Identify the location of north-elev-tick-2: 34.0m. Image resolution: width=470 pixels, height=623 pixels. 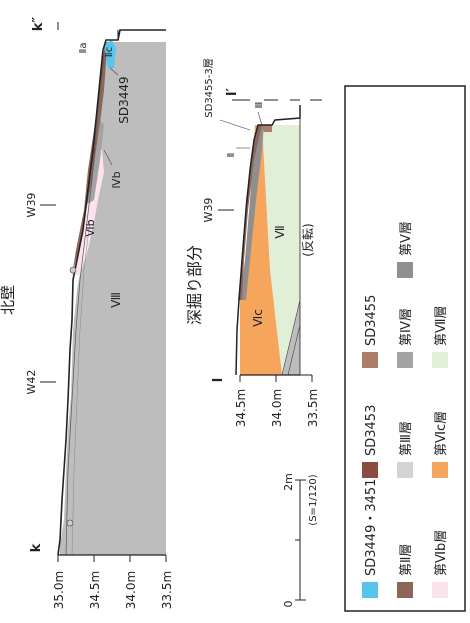
(131, 590).